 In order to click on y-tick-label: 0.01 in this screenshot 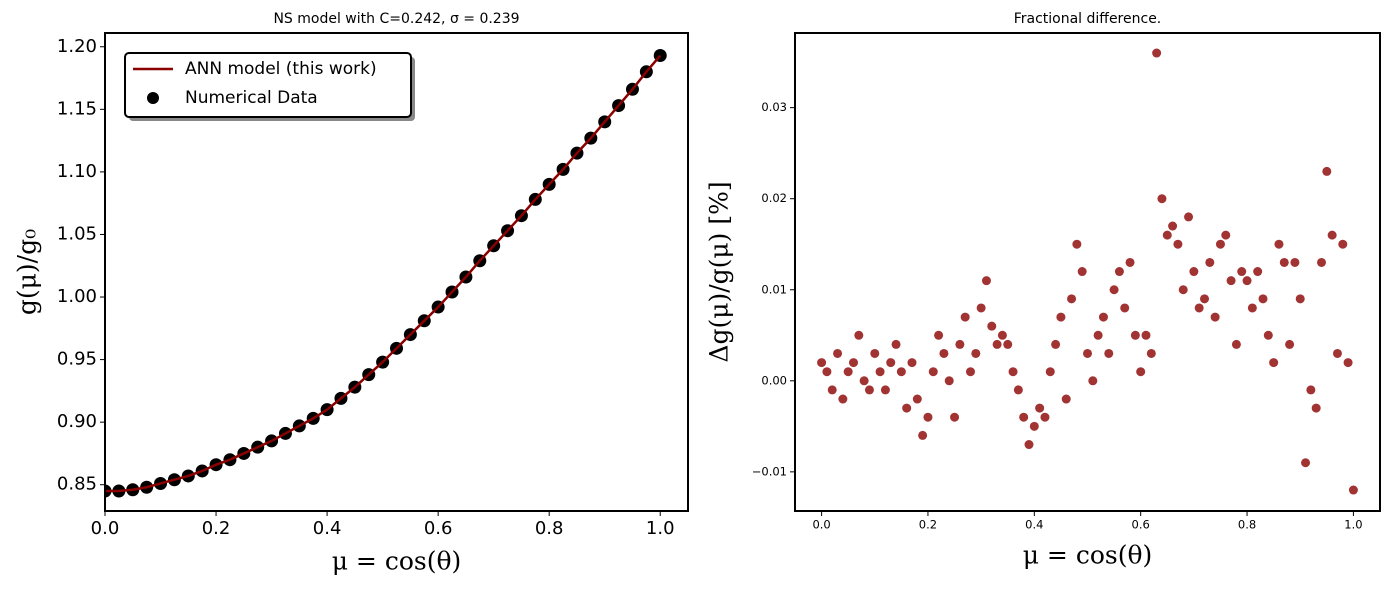, I will do `click(774, 289)`.